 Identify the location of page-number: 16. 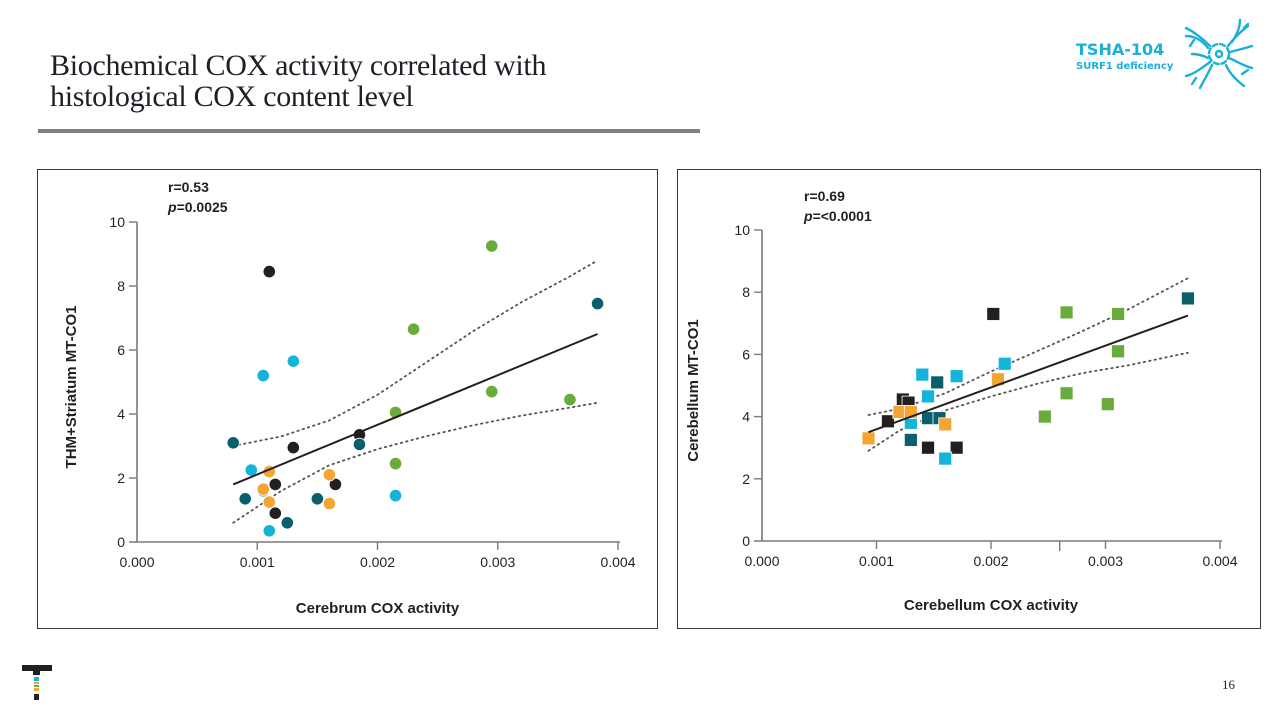
(1228, 684).